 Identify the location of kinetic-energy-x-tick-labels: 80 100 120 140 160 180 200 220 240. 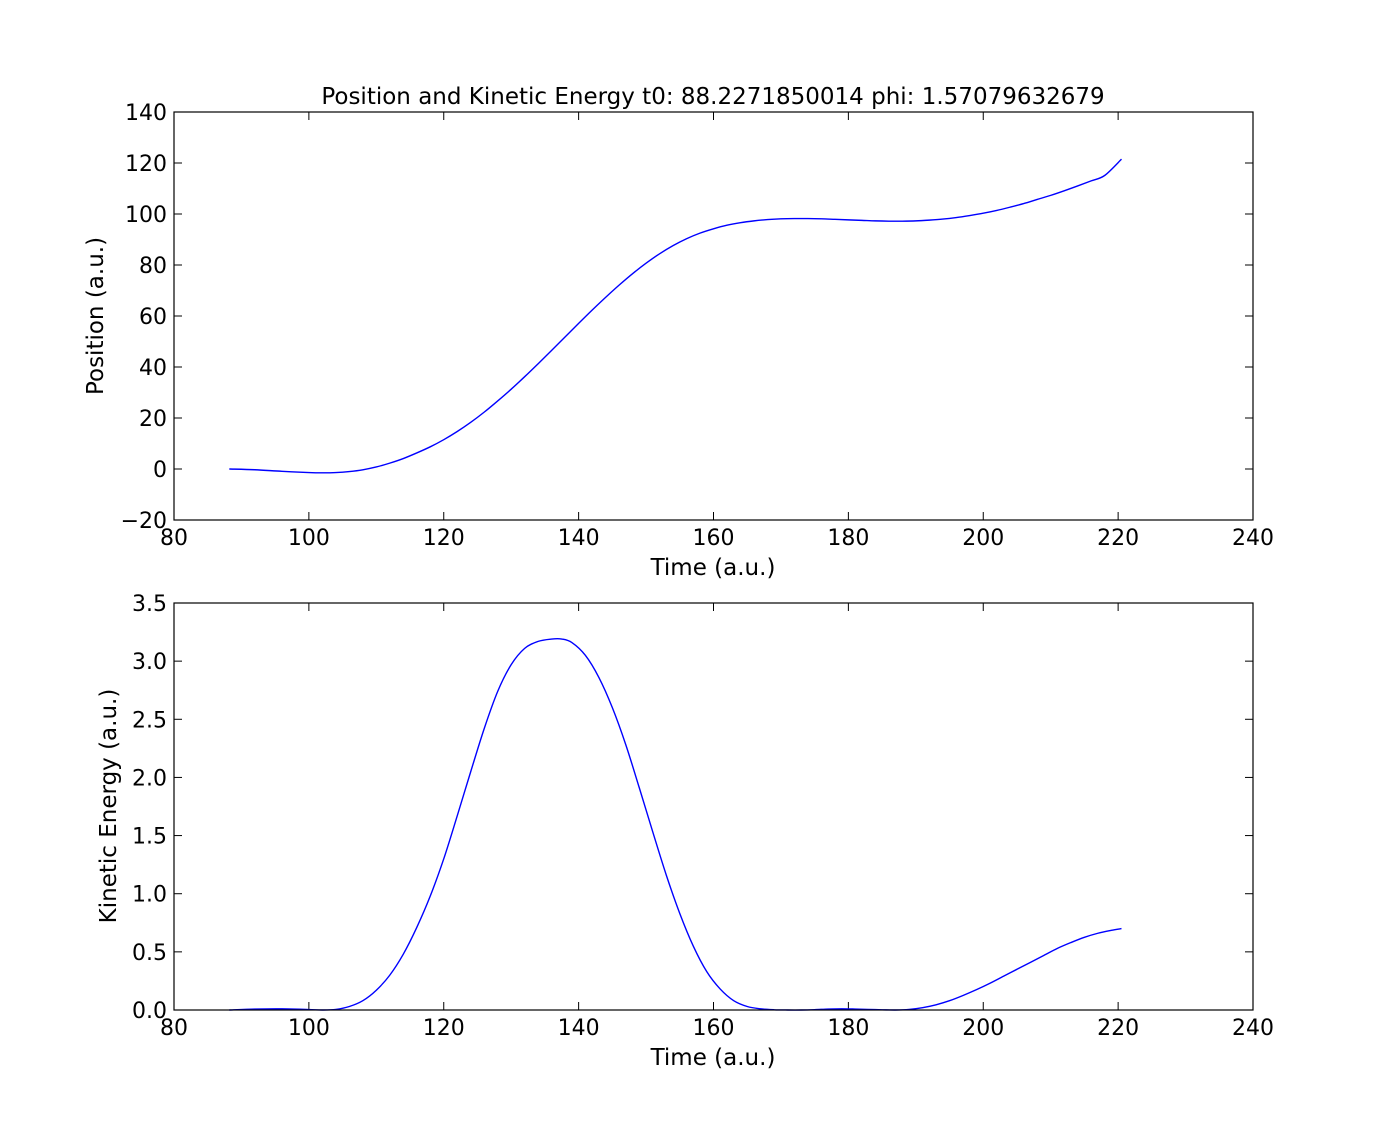
(717, 1028).